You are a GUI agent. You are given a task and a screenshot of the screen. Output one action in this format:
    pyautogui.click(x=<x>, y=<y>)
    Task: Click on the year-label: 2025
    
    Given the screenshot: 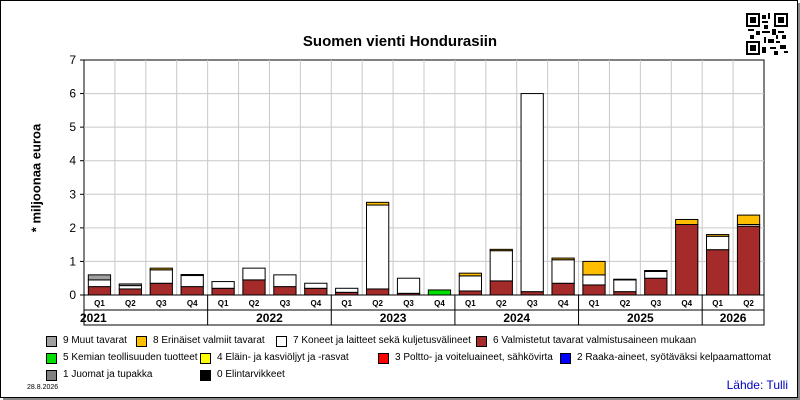 What is the action you would take?
    pyautogui.click(x=640, y=318)
    